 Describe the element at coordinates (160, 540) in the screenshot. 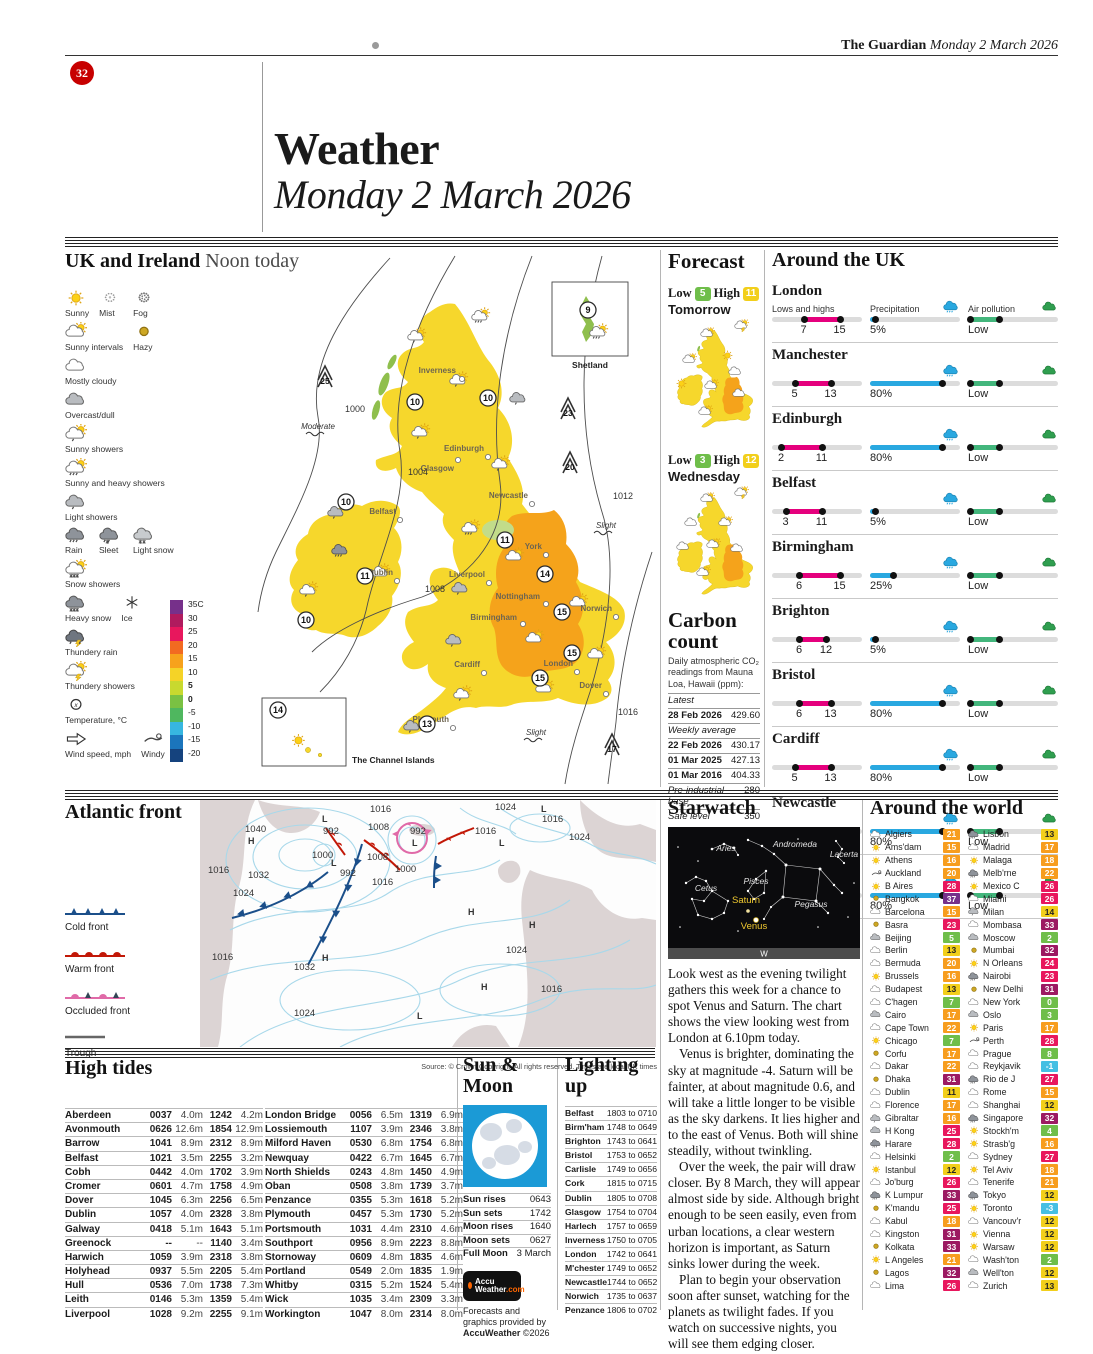

I see `legend-row: Rain Sleet Light snow` at that location.